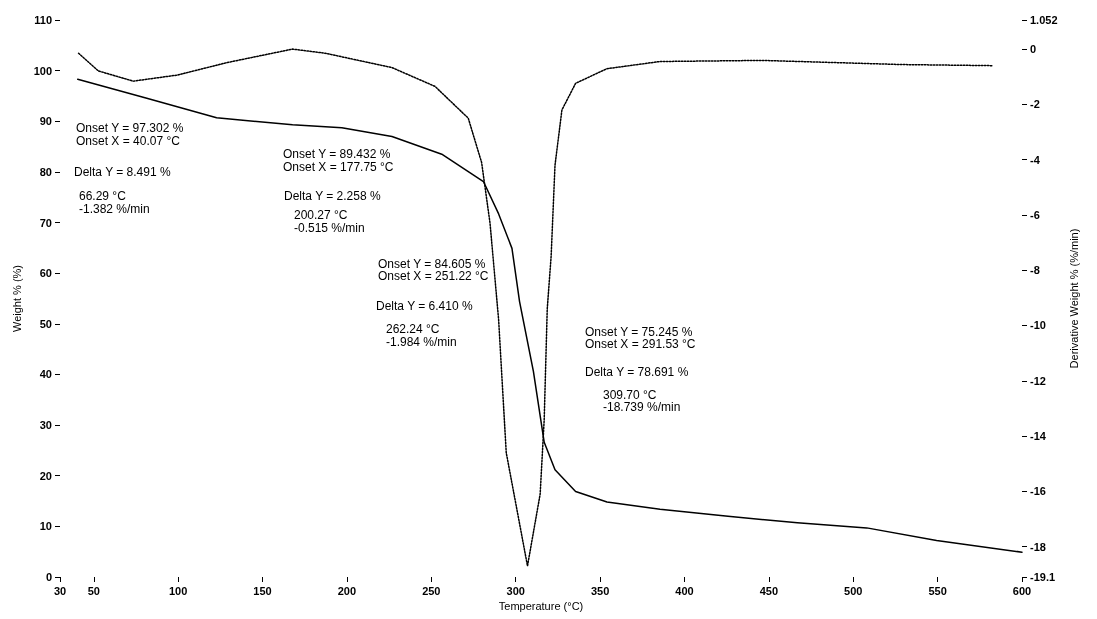 The height and width of the screenshot is (619, 1097). What do you see at coordinates (1038, 325) in the screenshot?
I see `y2-tick-label: -10` at bounding box center [1038, 325].